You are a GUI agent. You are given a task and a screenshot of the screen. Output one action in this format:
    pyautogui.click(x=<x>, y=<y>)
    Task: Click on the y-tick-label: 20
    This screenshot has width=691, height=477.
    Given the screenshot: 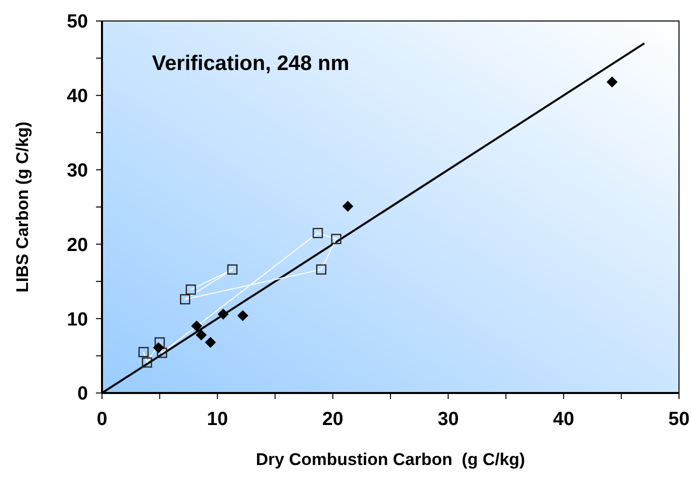 What is the action you would take?
    pyautogui.click(x=77, y=245)
    